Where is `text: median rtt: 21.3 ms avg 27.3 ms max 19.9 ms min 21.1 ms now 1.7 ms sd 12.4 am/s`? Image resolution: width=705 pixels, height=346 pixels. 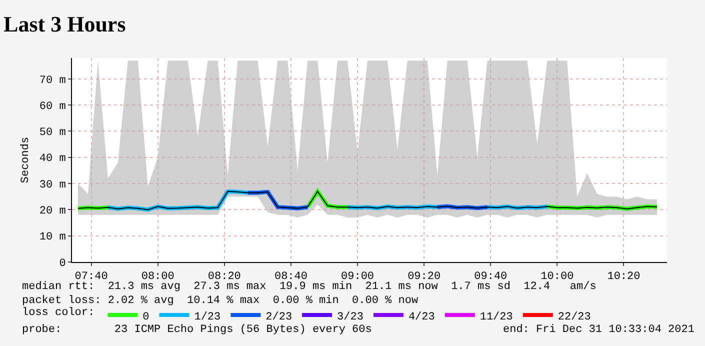
text: median rtt: 21.3 ms avg 27.3 ms max 19.9 ms min 21.1 ms now 1.7 ms sd 12.4 am/s is located at coordinates (309, 287).